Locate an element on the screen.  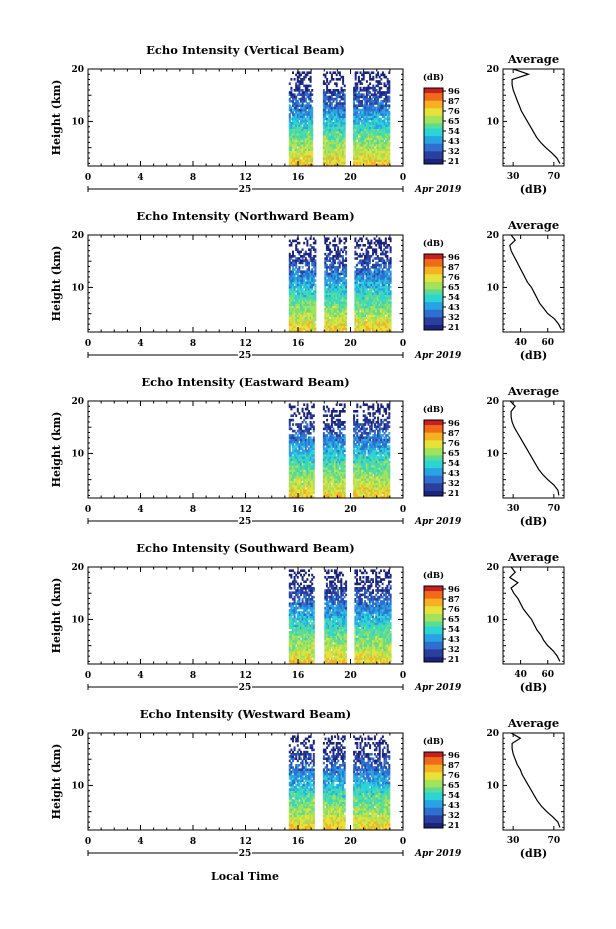
profile-y-tick-label: 10 is located at coordinates (492, 288).